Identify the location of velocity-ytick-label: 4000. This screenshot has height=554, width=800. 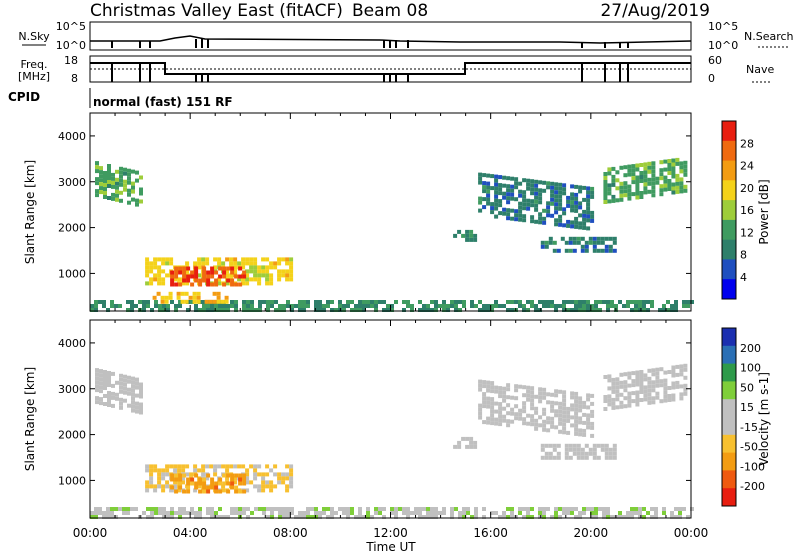
(72, 343).